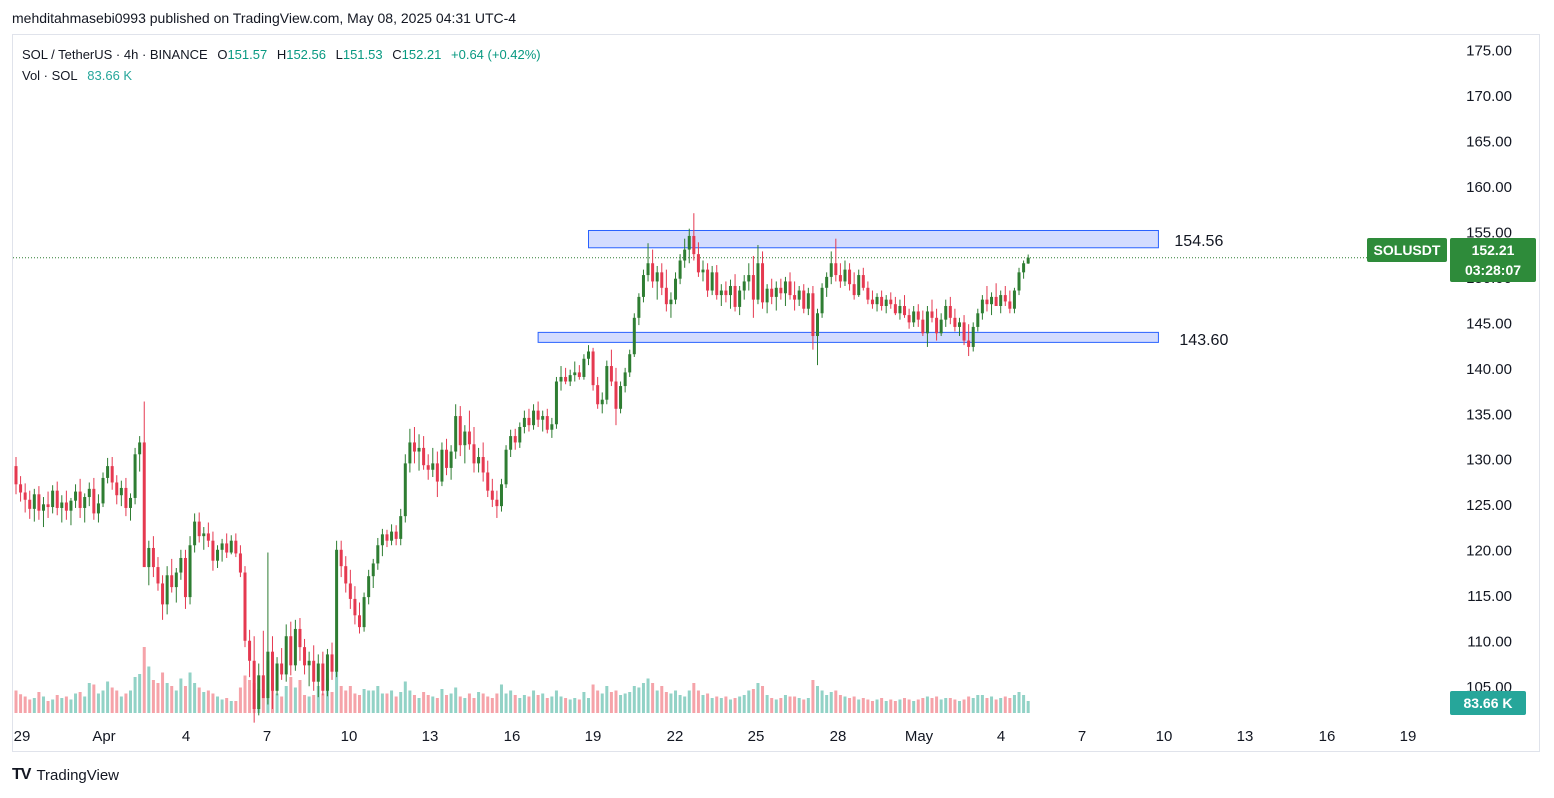 The height and width of the screenshot is (798, 1554). What do you see at coordinates (50, 75) in the screenshot?
I see `volume-label: Vol · SOL` at bounding box center [50, 75].